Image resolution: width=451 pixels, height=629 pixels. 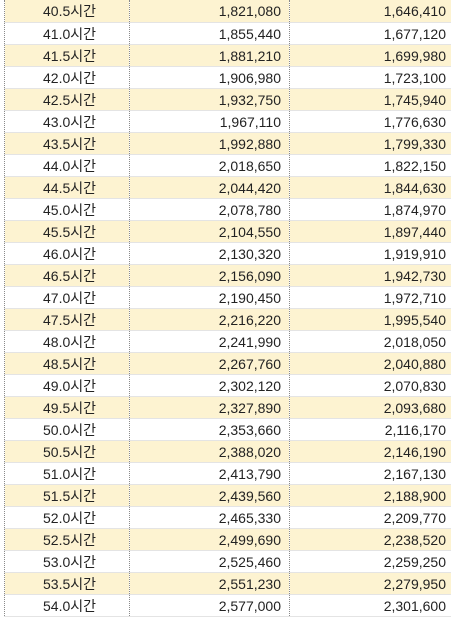 I want to click on amount-a-cell: 2,388,020, so click(x=209, y=451).